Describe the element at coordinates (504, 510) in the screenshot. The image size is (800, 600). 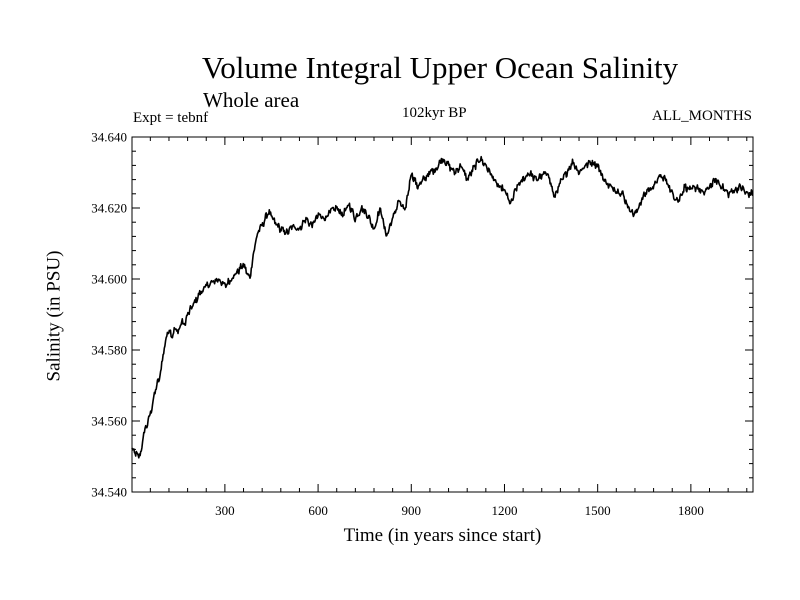
I see `x-tick-label: 1200` at that location.